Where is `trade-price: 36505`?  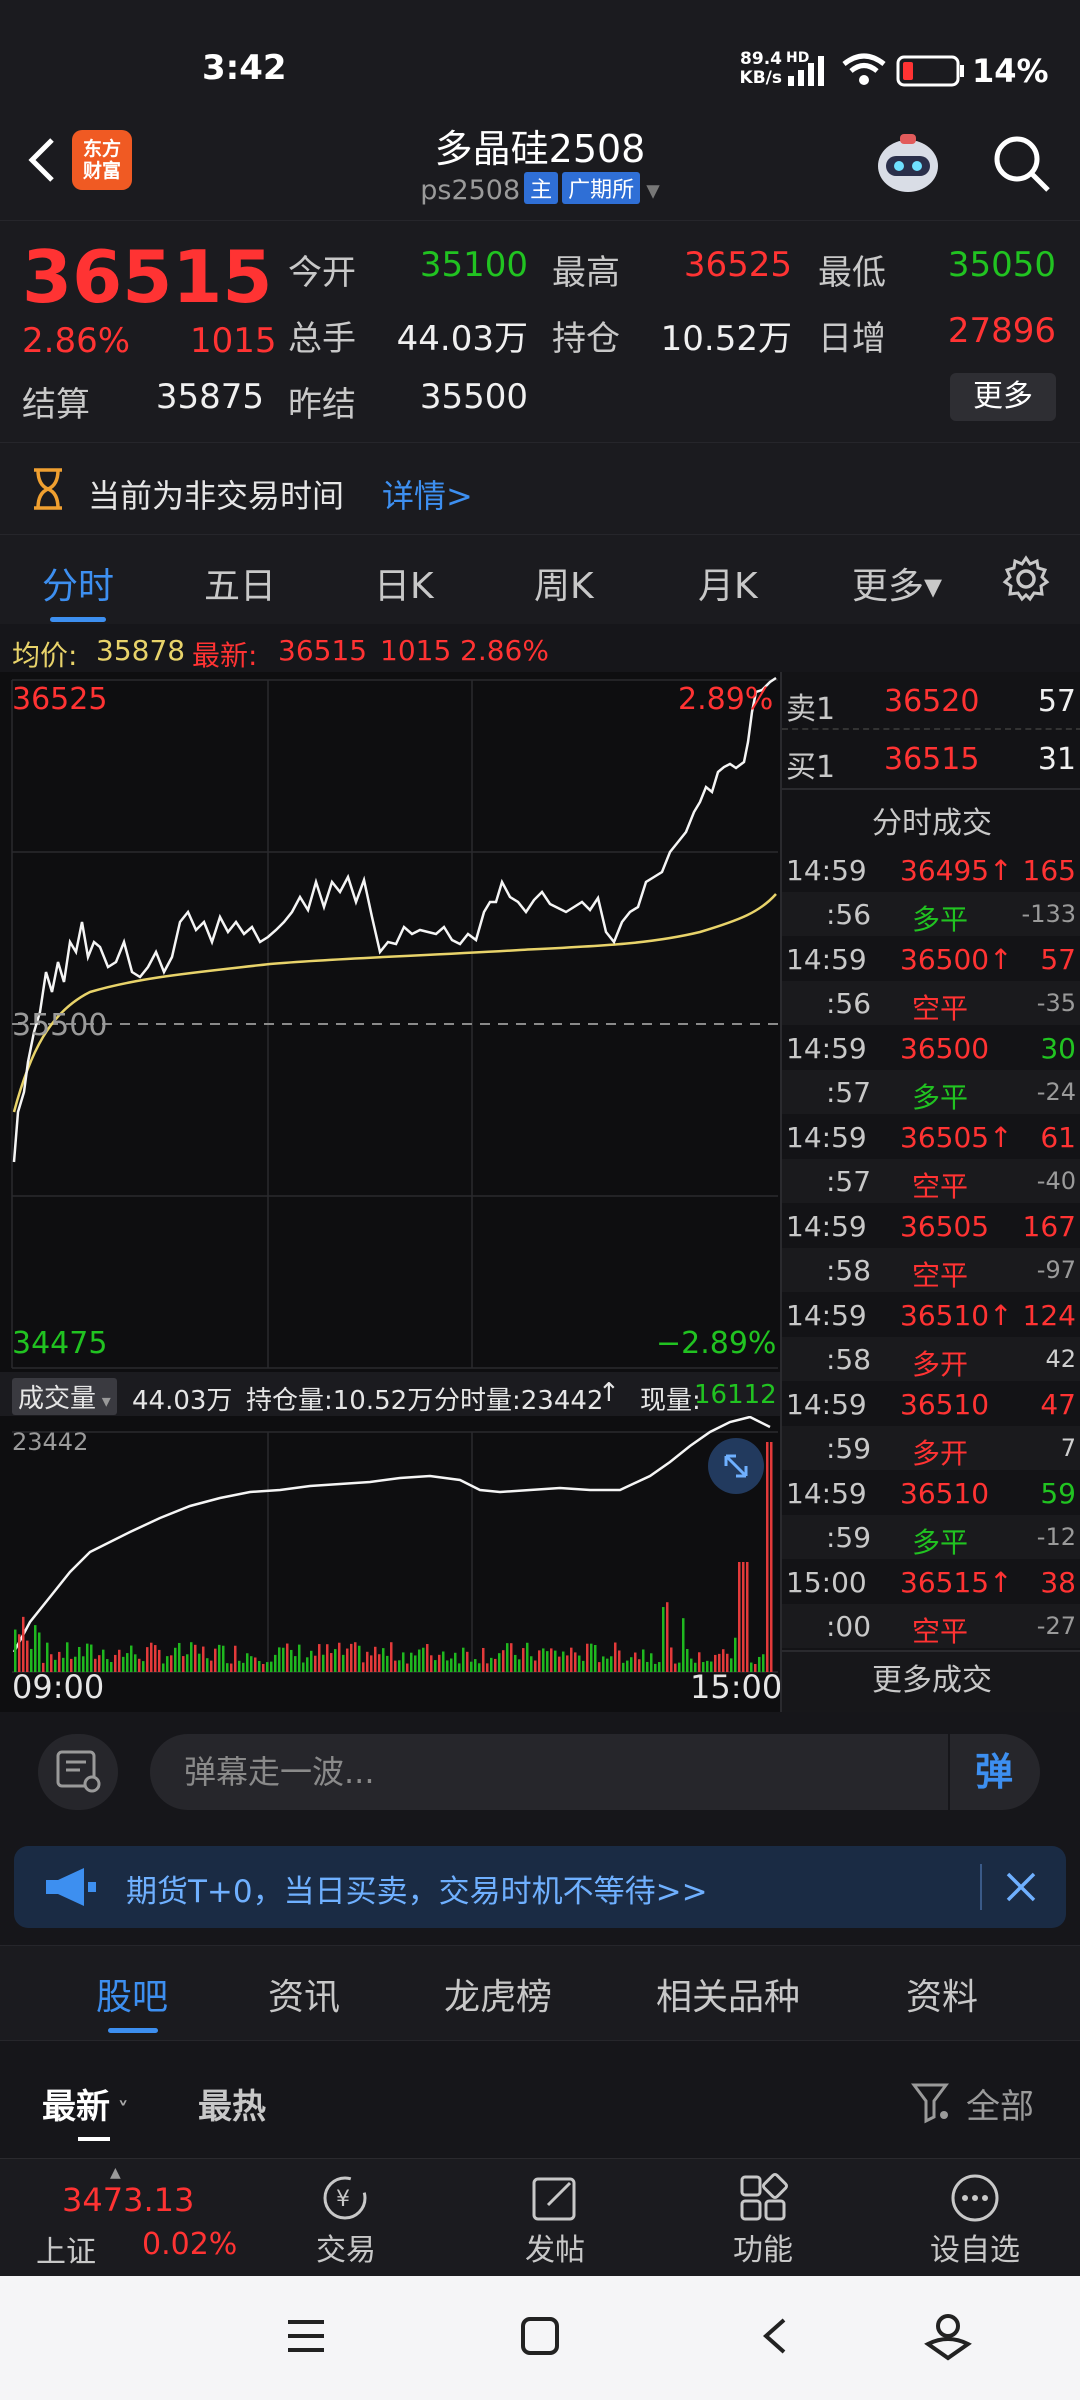
trade-price: 36505 is located at coordinates (945, 1226).